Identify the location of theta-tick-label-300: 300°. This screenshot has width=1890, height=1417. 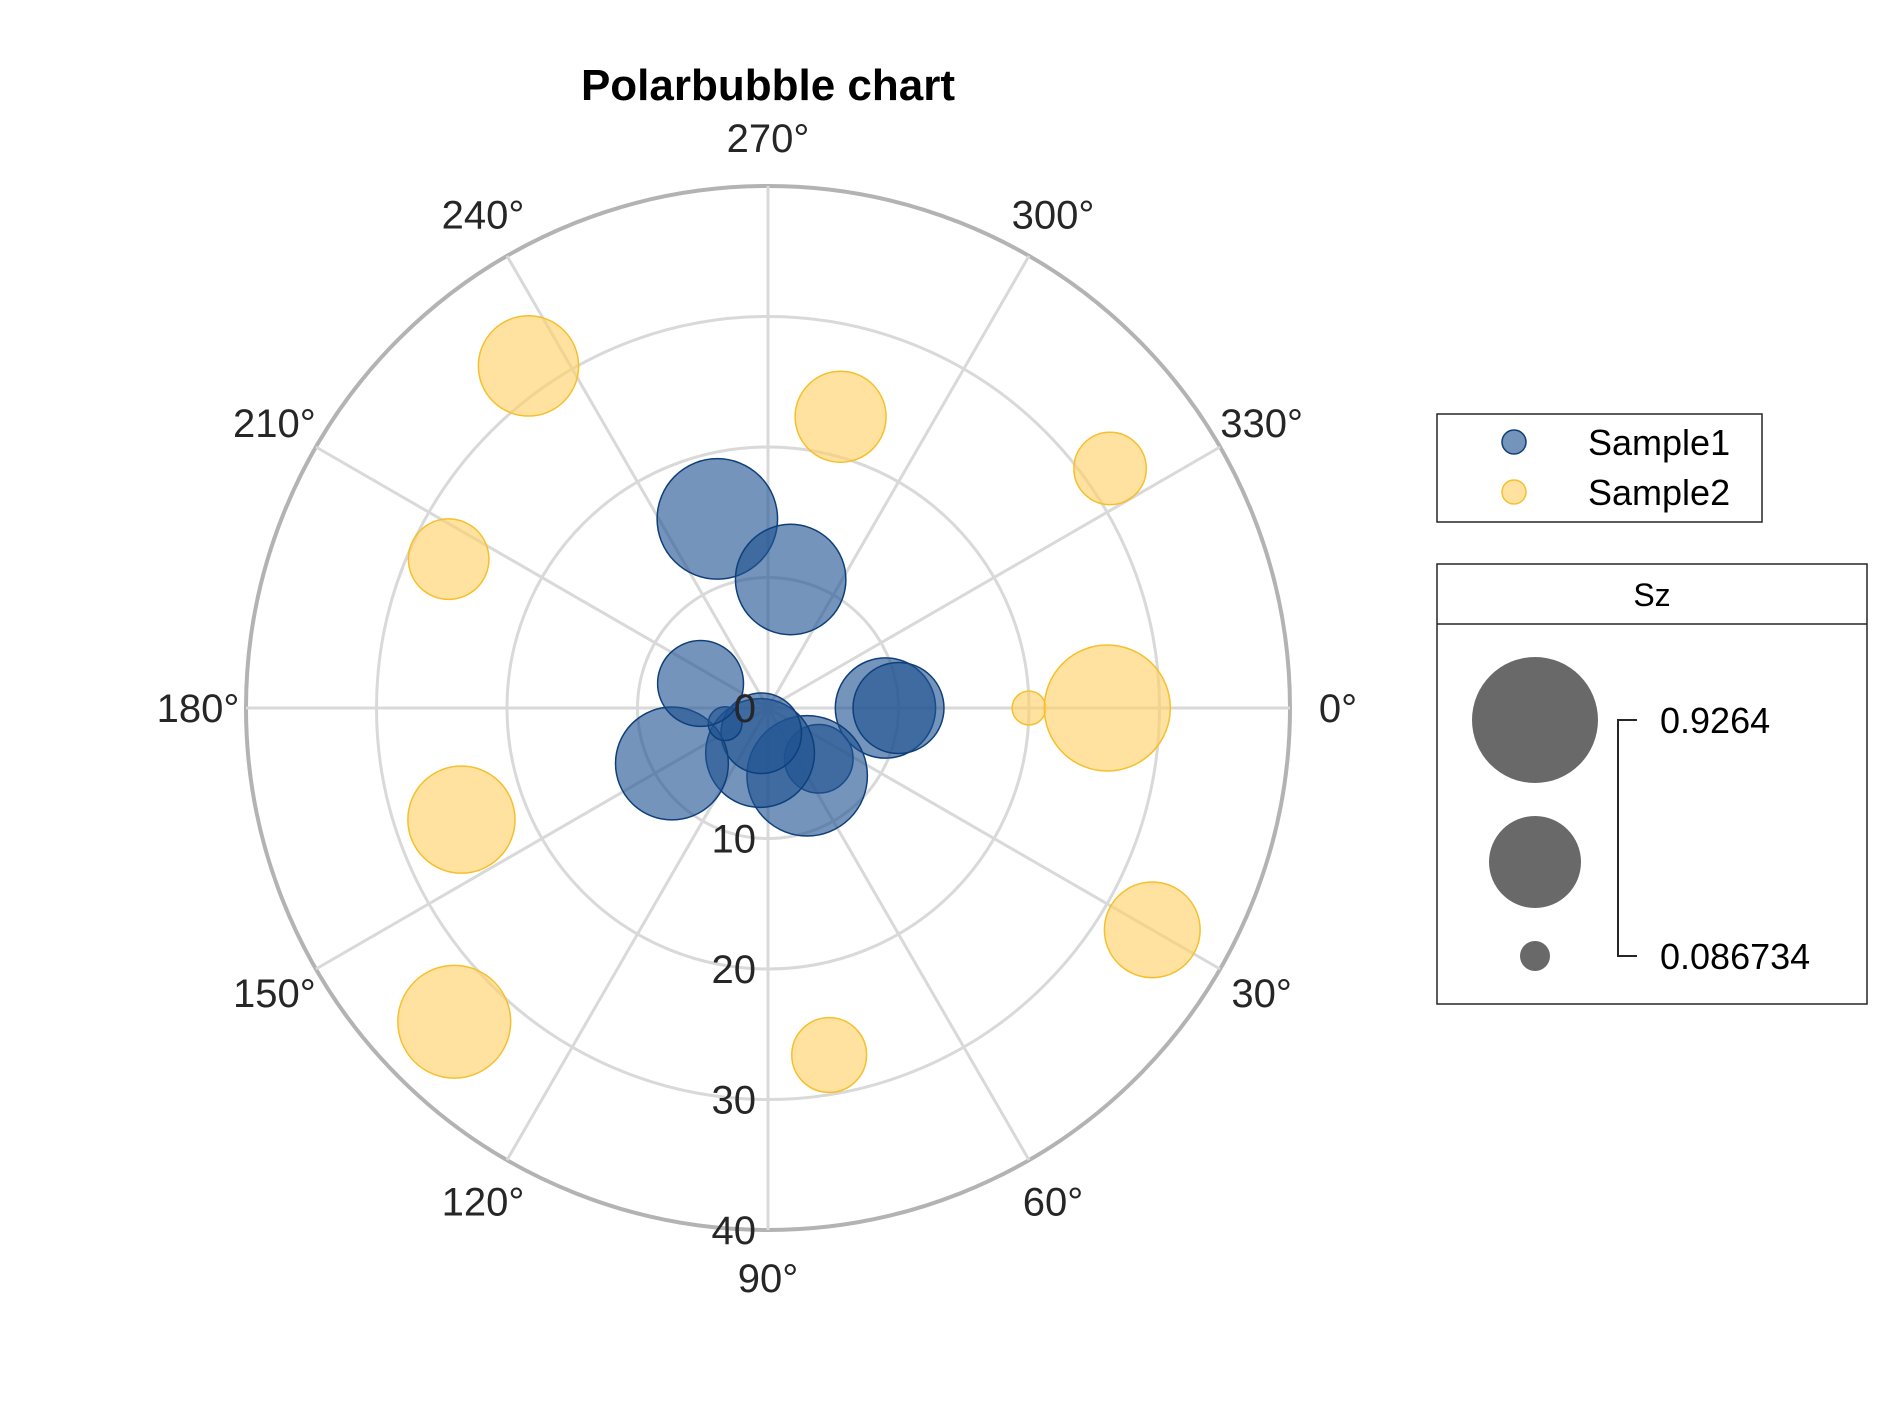
(1053, 215).